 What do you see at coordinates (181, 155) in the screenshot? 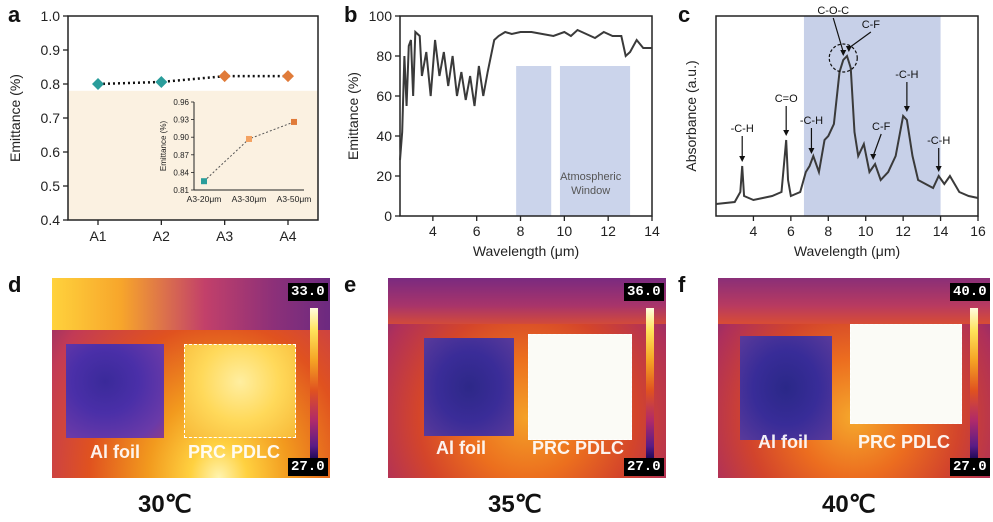
I see `inset-y-tick-label: 0.87` at bounding box center [181, 155].